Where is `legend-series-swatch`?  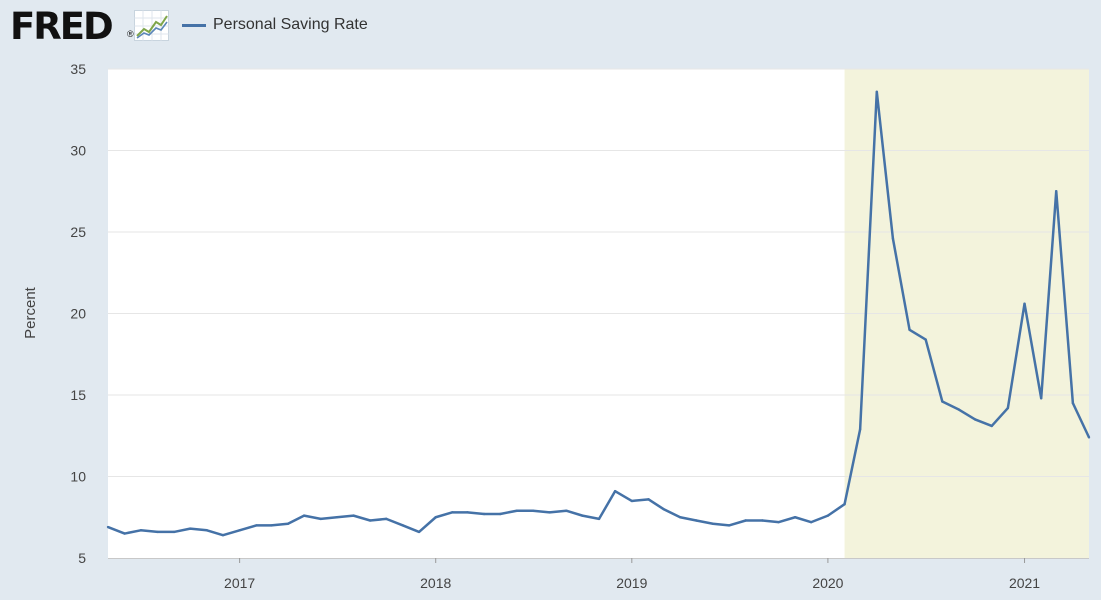 legend-series-swatch is located at coordinates (194, 25).